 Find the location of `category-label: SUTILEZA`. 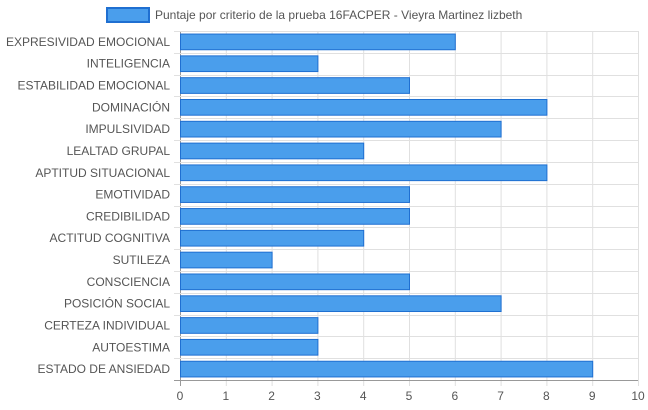

category-label: SUTILEZA is located at coordinates (141, 260).